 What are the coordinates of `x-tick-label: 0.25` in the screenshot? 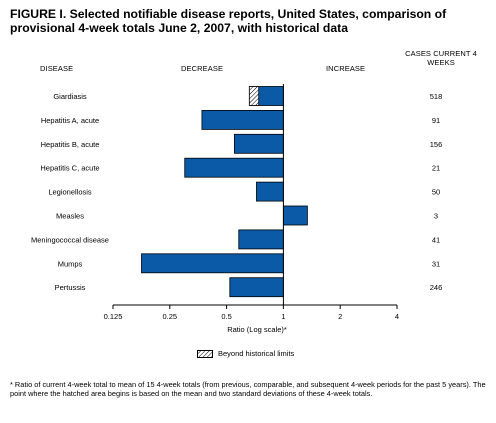 It's located at (169, 316).